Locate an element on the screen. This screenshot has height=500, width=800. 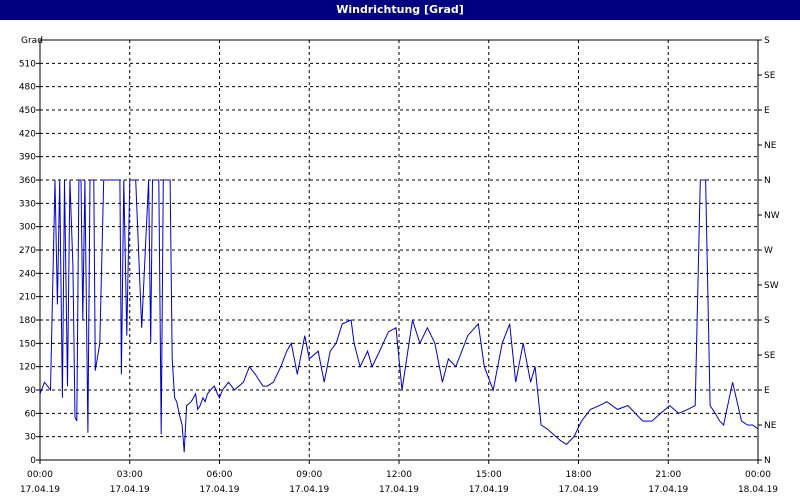
x-tick-time: 06:00 is located at coordinates (220, 475).